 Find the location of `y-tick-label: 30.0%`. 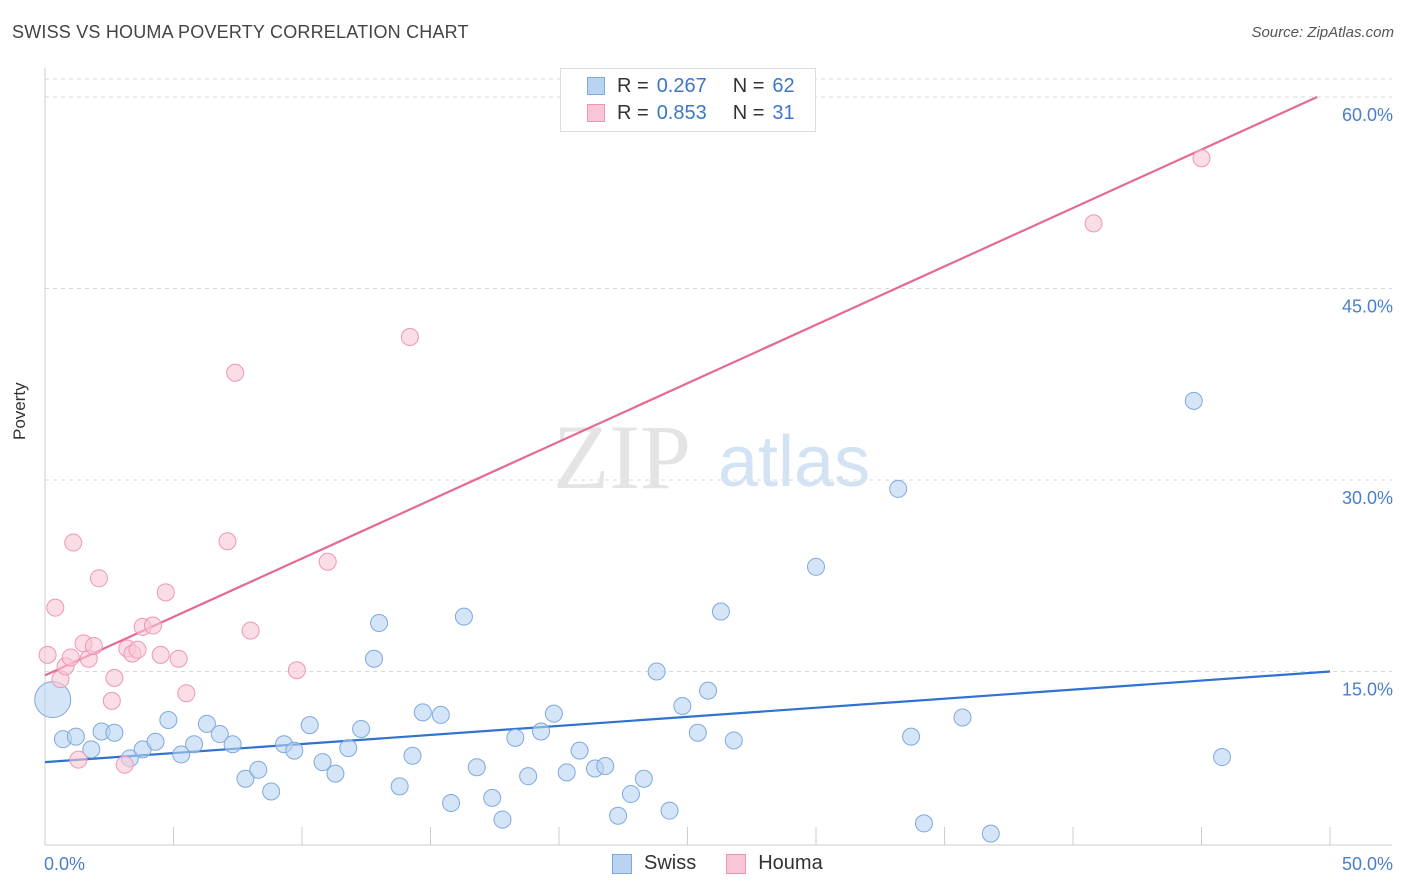

y-tick-label: 30.0% is located at coordinates (1367, 498).